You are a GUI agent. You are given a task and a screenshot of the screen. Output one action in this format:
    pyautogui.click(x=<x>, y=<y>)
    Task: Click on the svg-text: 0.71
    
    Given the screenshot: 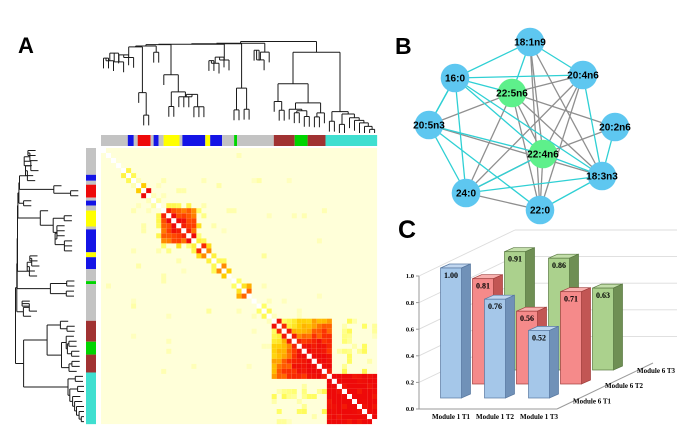 What is the action you would take?
    pyautogui.click(x=571, y=299)
    